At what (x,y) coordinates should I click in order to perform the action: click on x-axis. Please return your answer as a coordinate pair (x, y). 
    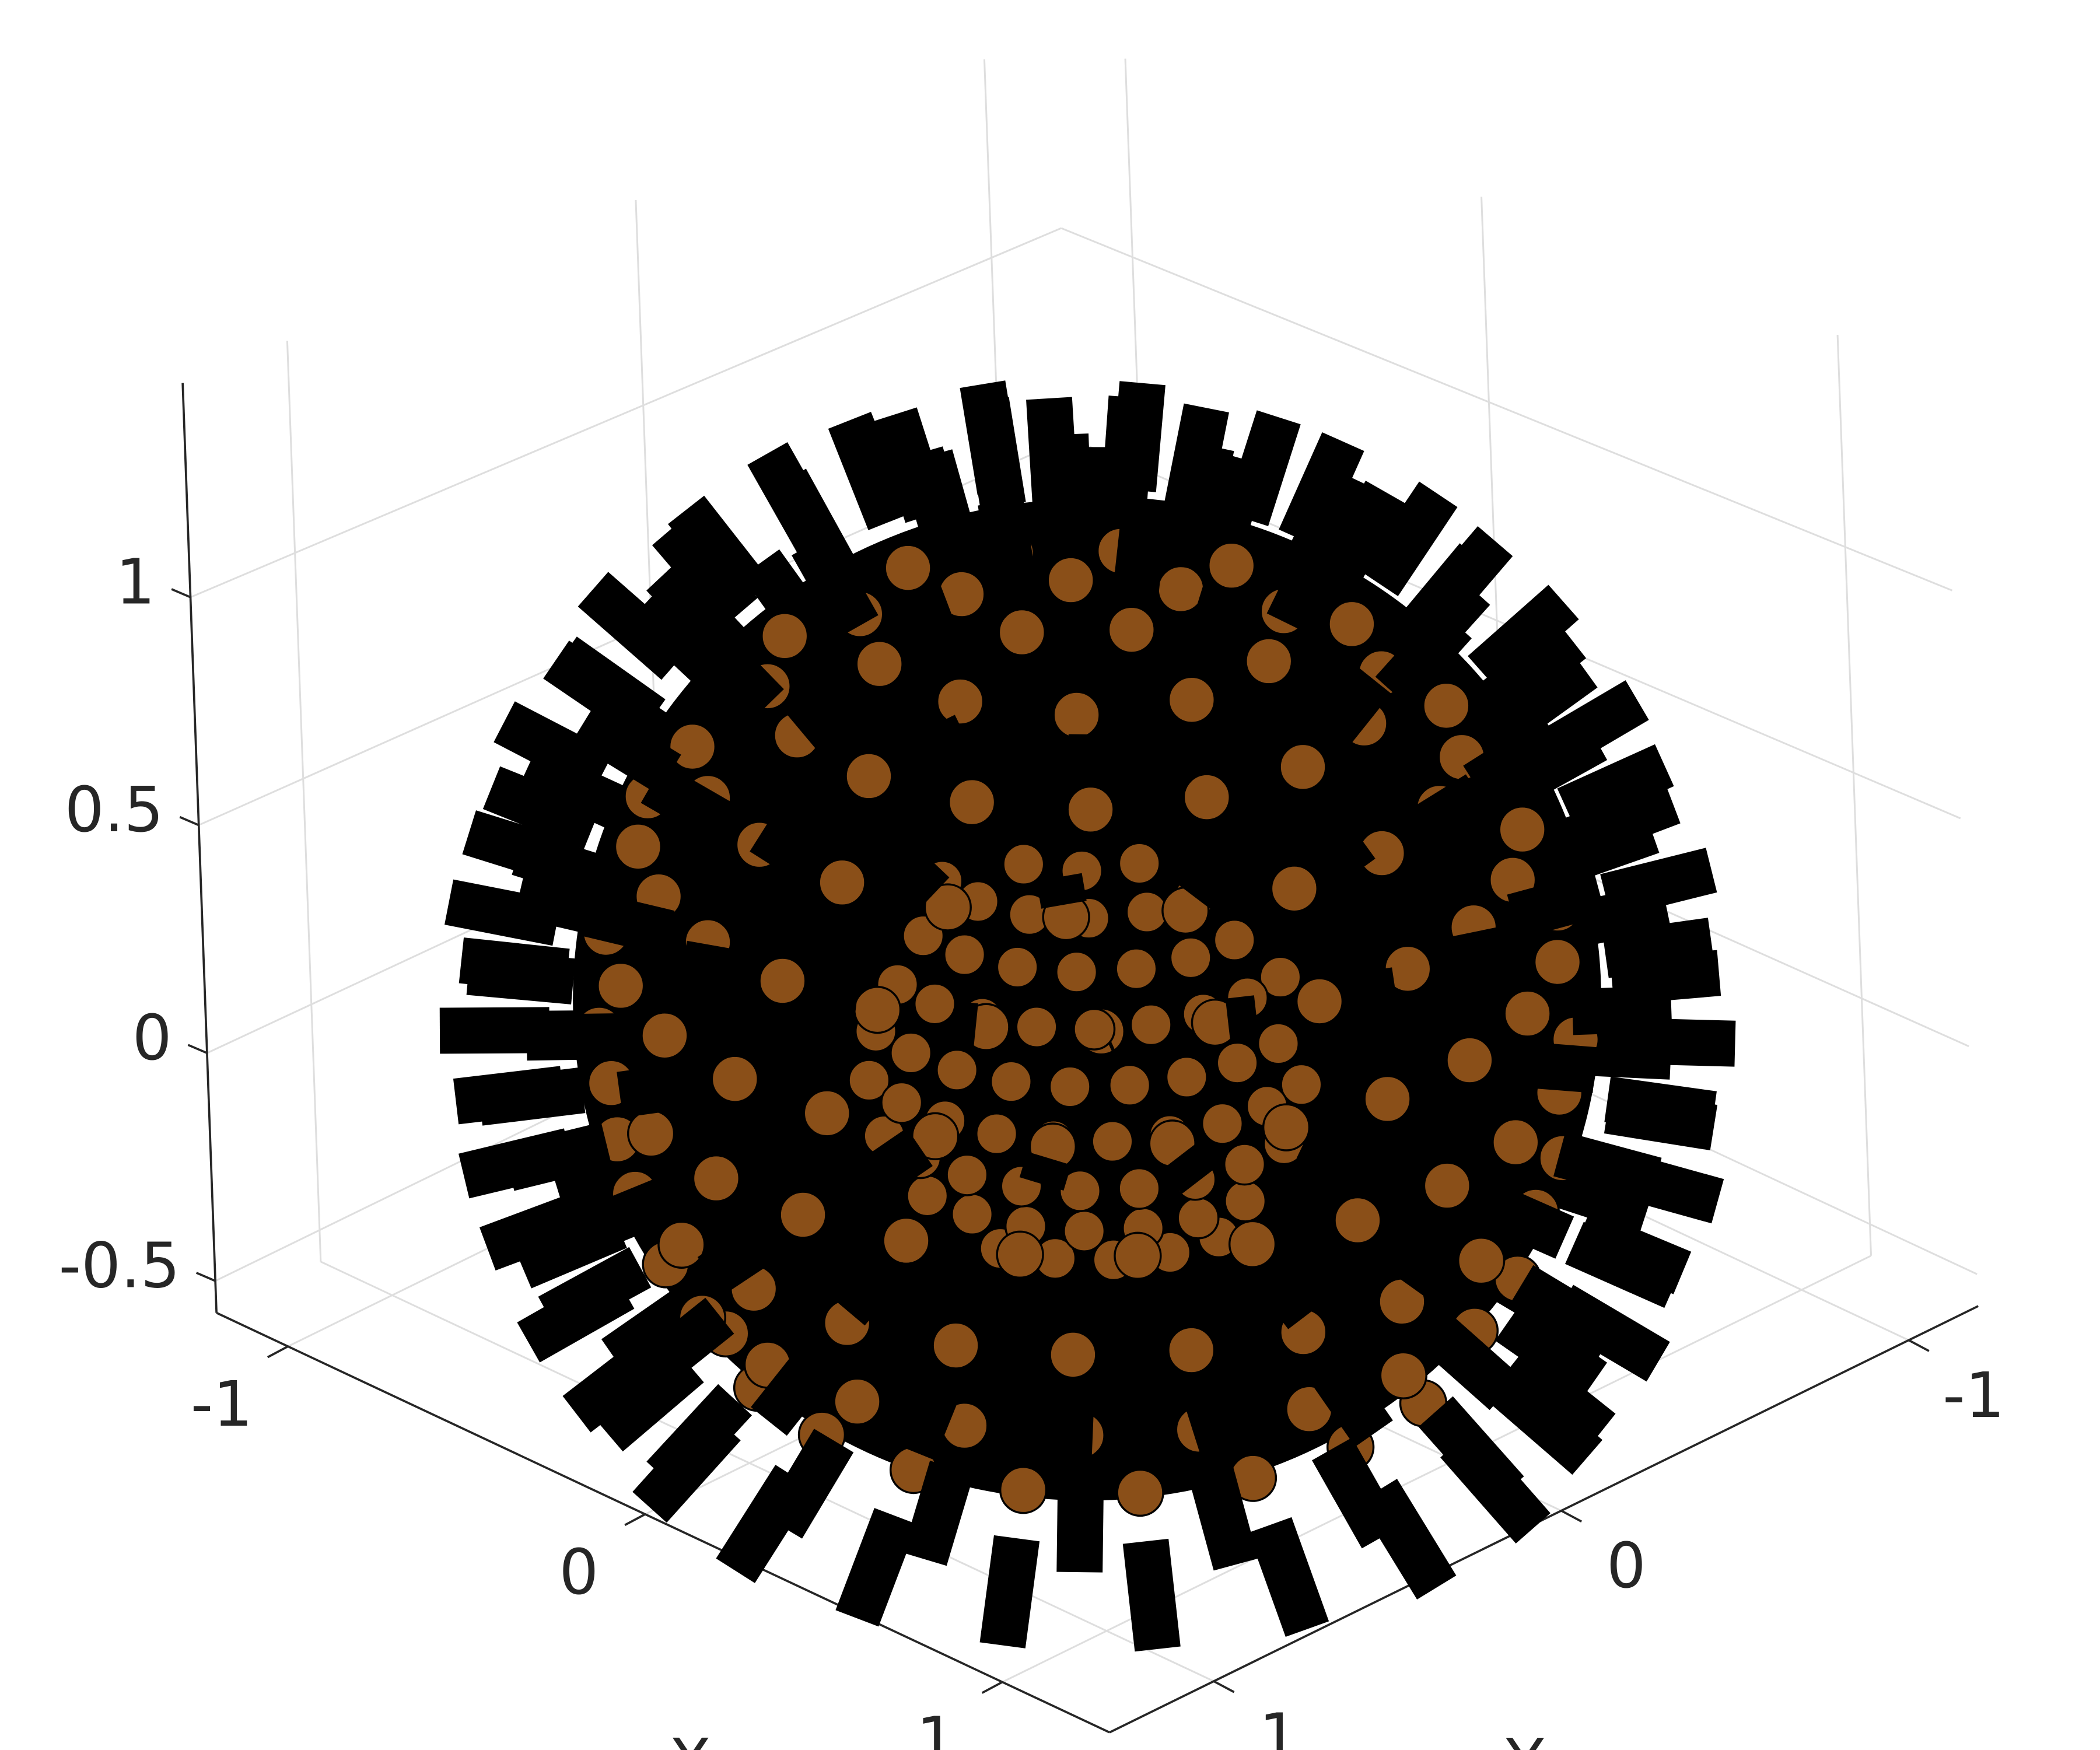
    Looking at the image, I should click on (663, 1522).